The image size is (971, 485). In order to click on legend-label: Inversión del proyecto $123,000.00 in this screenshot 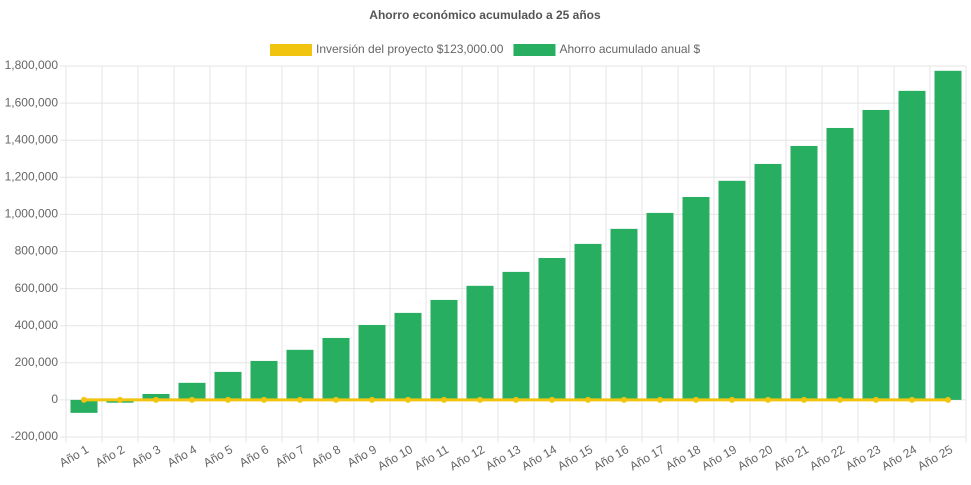, I will do `click(410, 49)`.